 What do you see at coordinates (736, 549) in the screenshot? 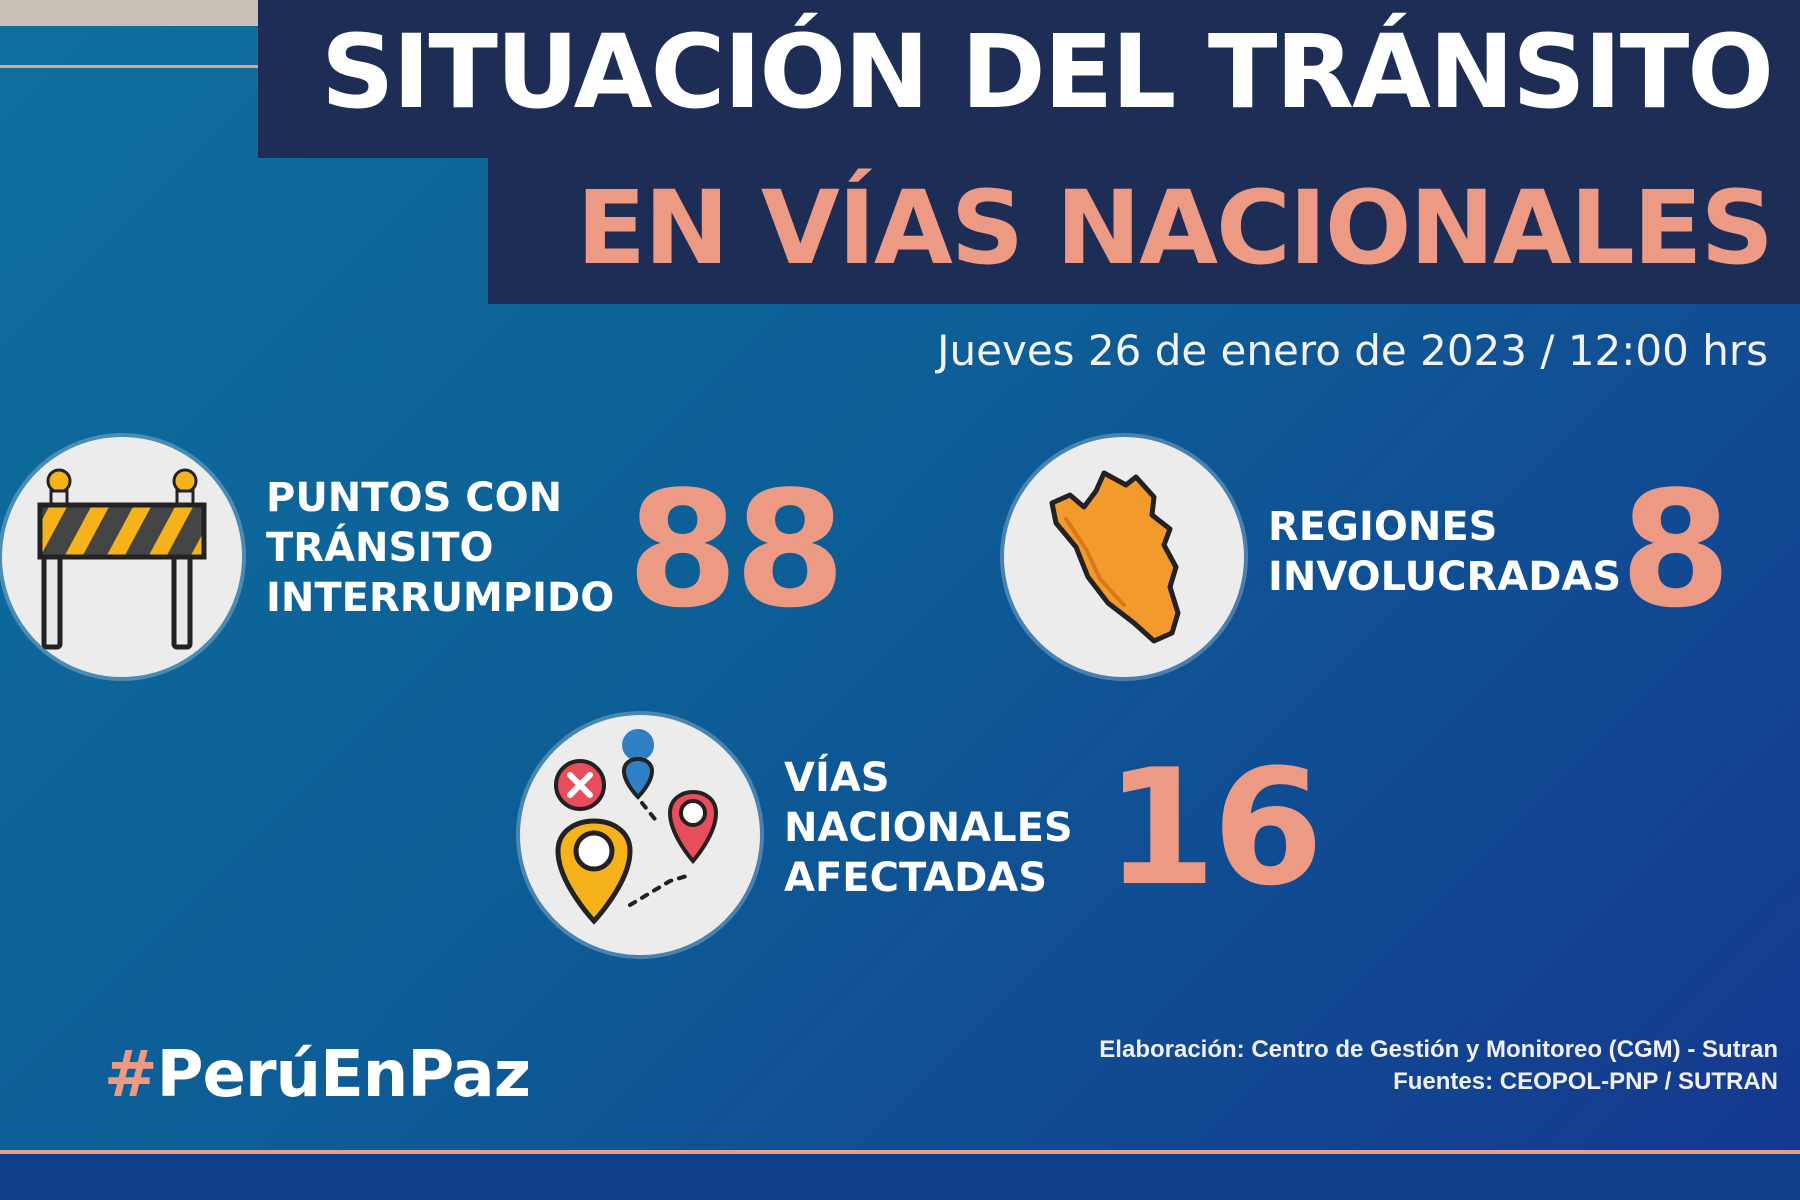
I see `stat-value-interrupted-points: 88` at bounding box center [736, 549].